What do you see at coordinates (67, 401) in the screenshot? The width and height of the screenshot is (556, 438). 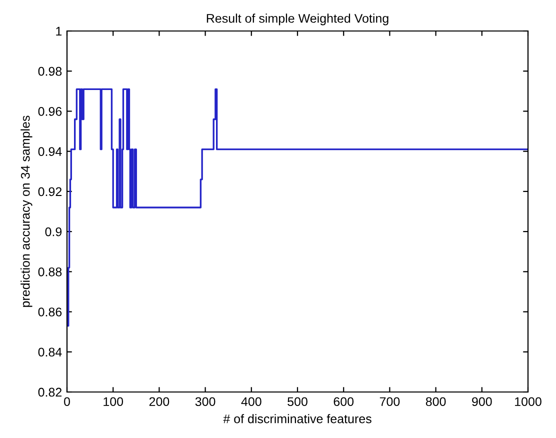 I see `x-tick-label: 0` at bounding box center [67, 401].